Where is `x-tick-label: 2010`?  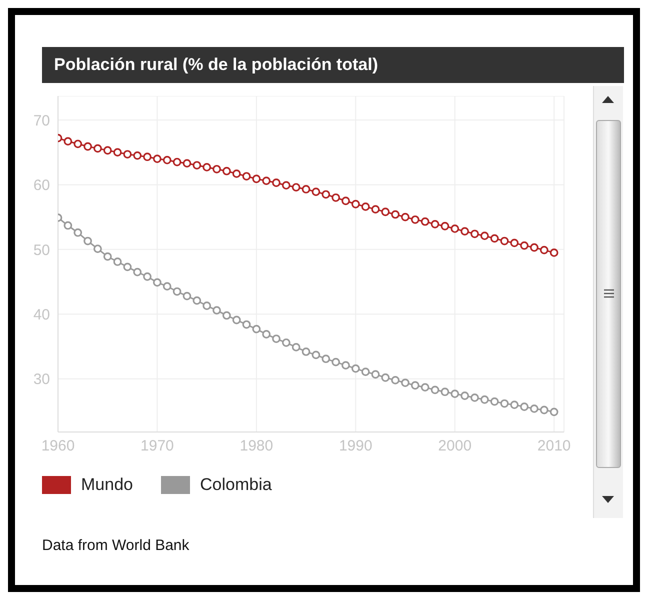 x-tick-label: 2010 is located at coordinates (554, 446).